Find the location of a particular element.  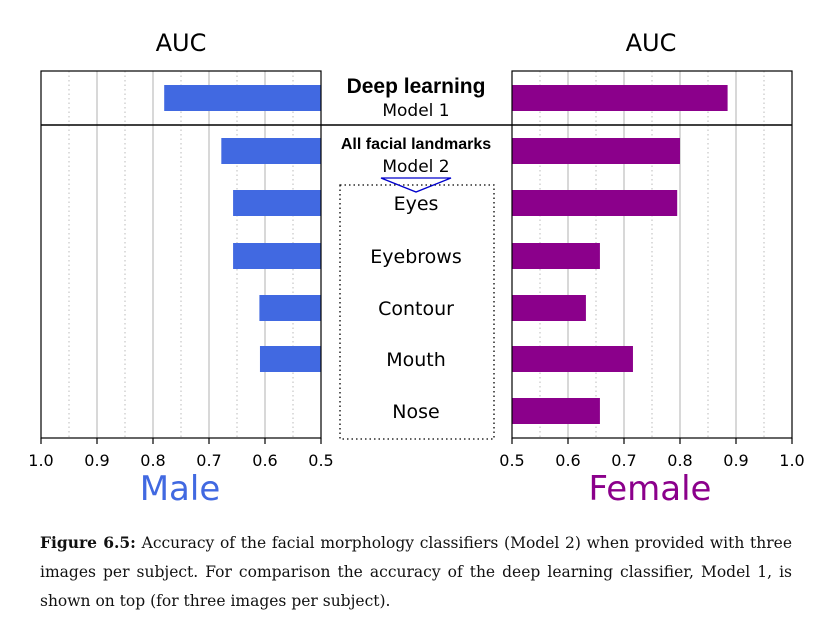

category-label: All facial landmarks is located at coordinates (416, 144).